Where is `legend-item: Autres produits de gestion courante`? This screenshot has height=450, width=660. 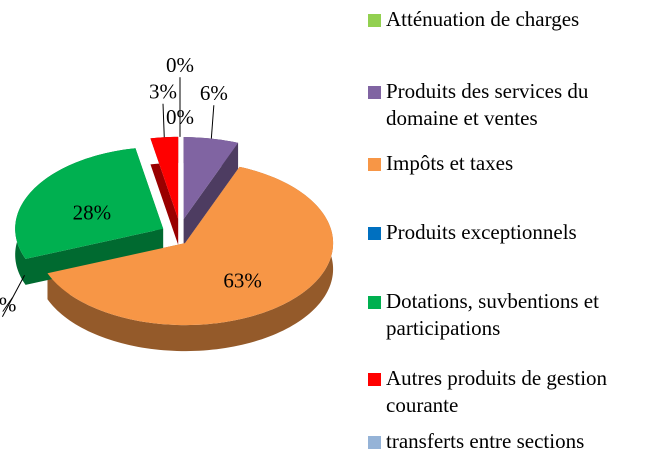
legend-item: Autres produits de gestion courante is located at coordinates (513, 392).